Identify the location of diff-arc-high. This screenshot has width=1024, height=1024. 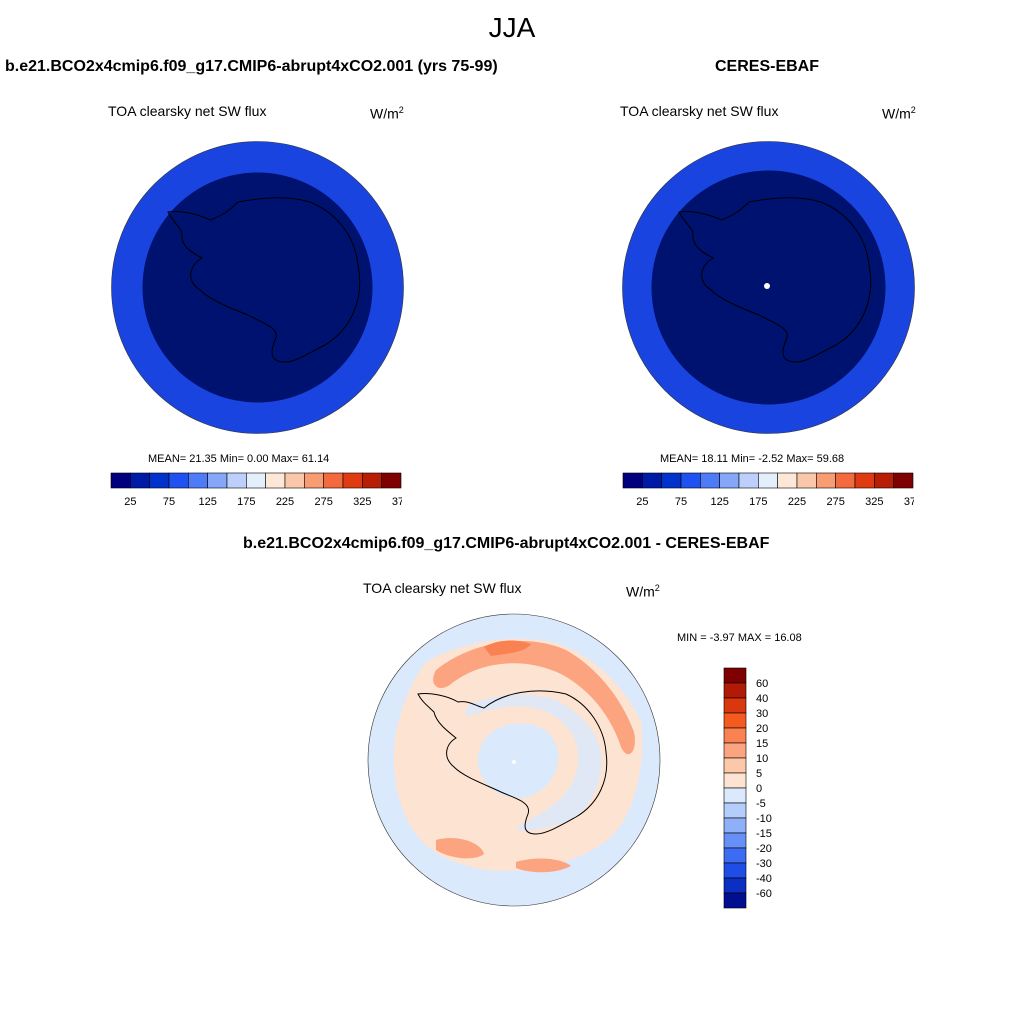
(534, 697).